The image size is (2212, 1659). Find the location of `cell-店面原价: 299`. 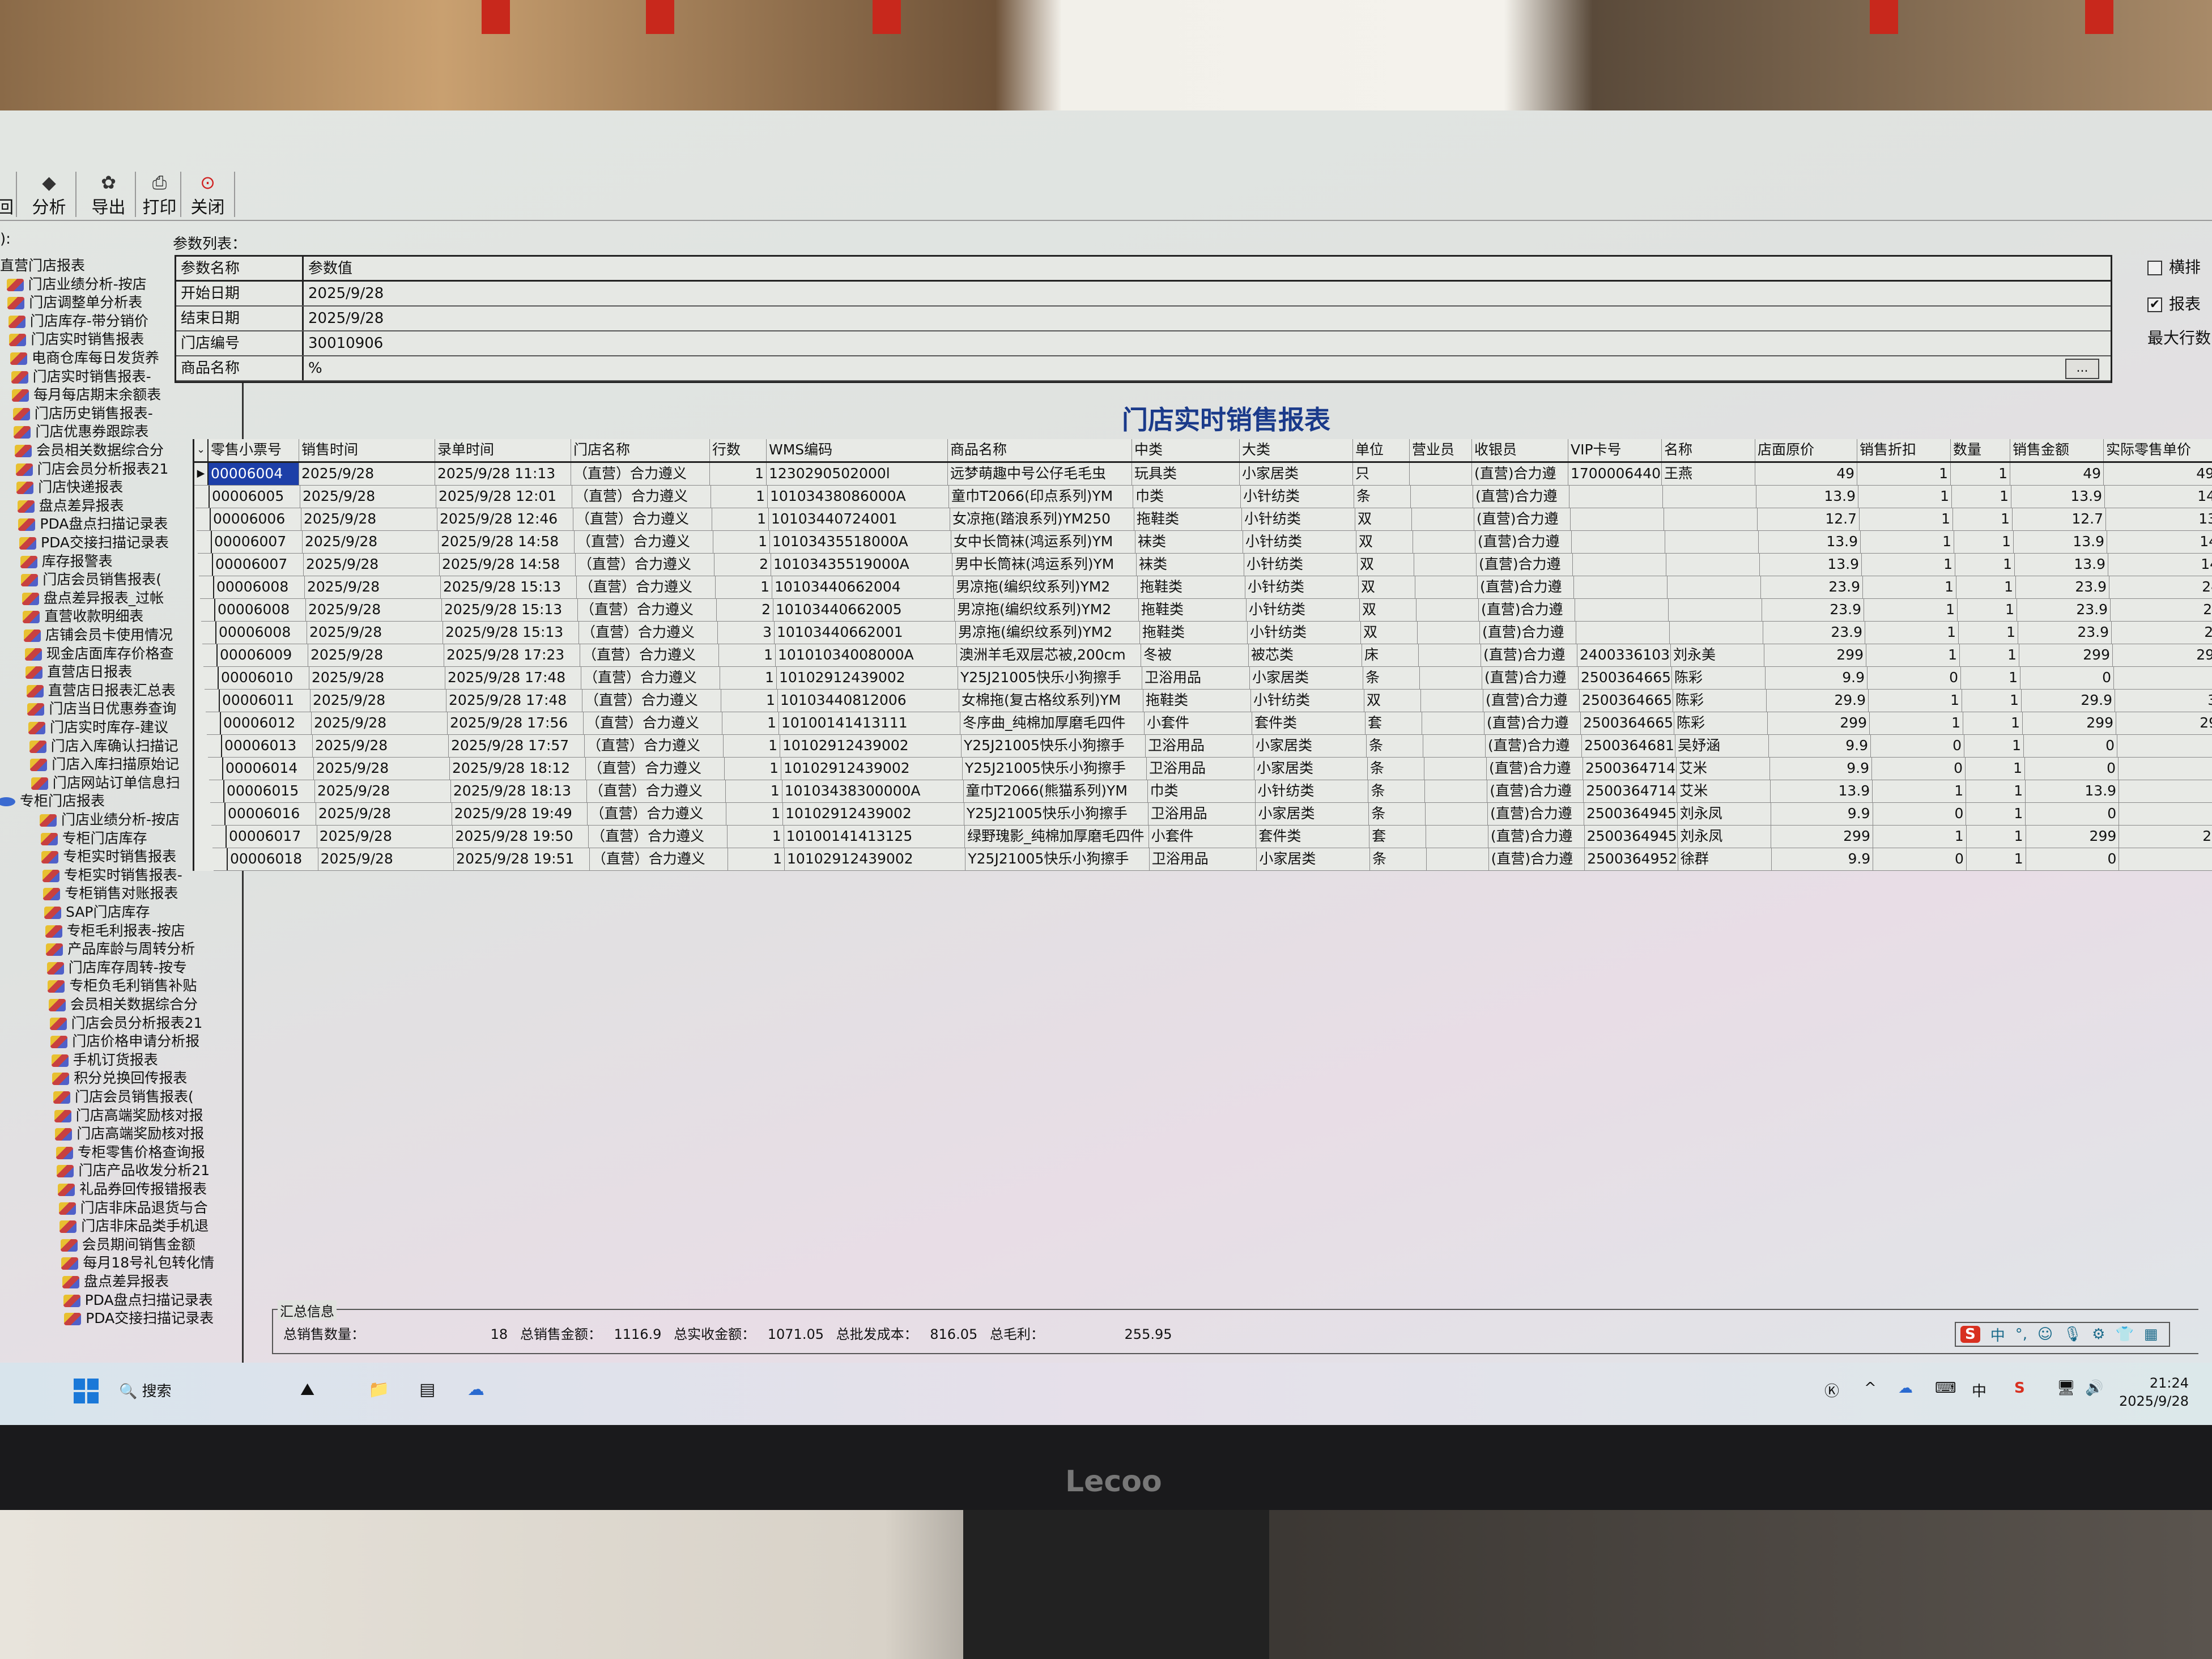

cell-店面原价: 299 is located at coordinates (1819, 723).